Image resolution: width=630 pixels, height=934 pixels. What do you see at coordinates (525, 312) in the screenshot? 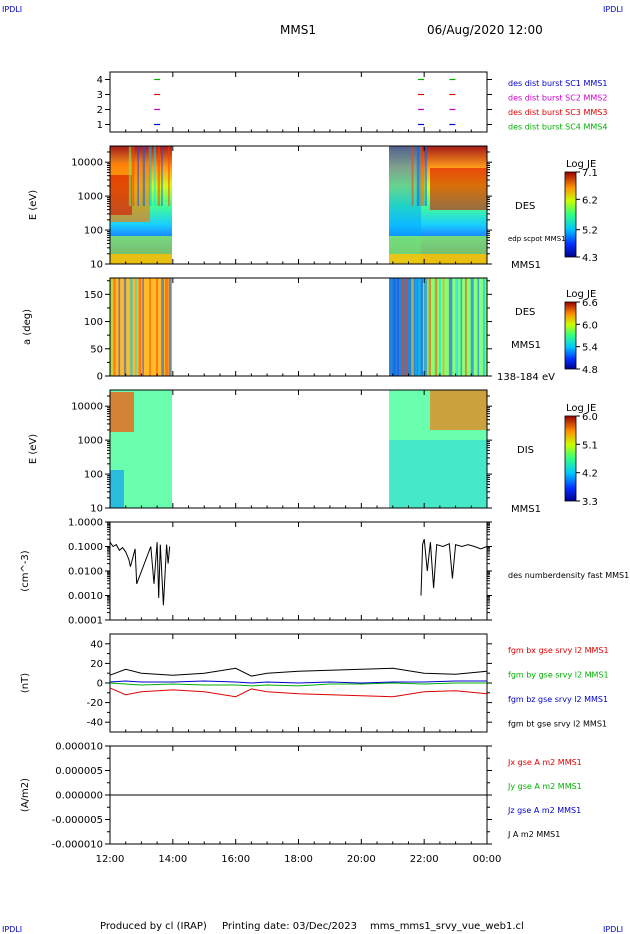
I see `des-pitch-right-label: DES` at bounding box center [525, 312].